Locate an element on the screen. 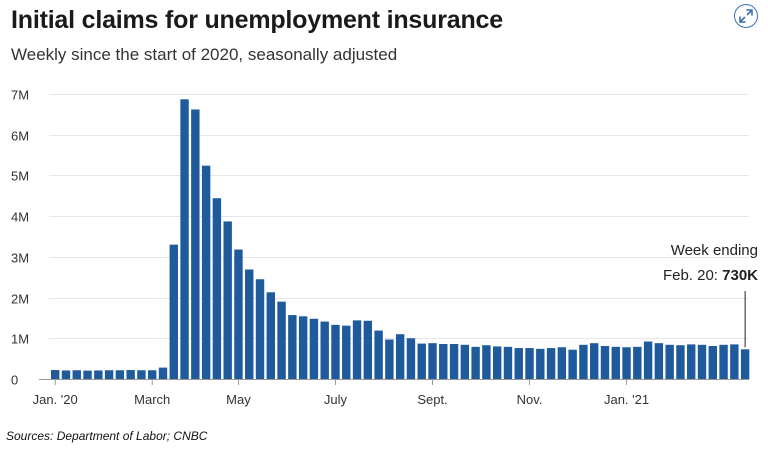 Image resolution: width=768 pixels, height=451 pixels. annotation-date: Feb. 20: is located at coordinates (692, 275).